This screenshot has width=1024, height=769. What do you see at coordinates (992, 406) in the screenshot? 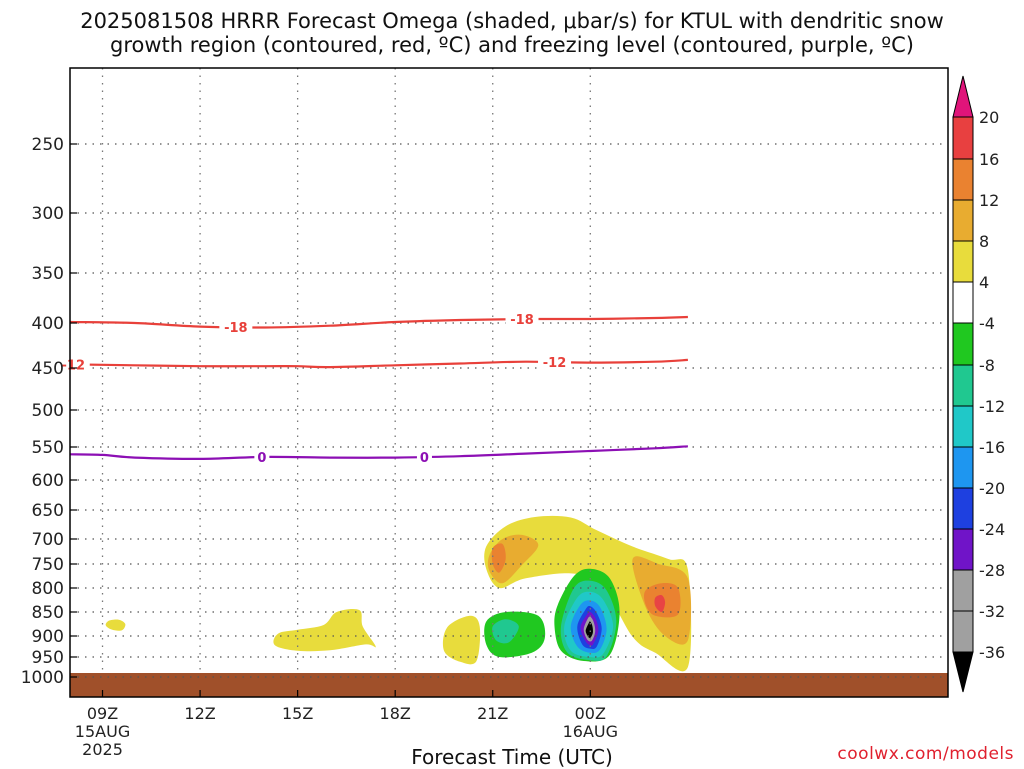
I see `colorbar-label-7: -12` at bounding box center [992, 406].